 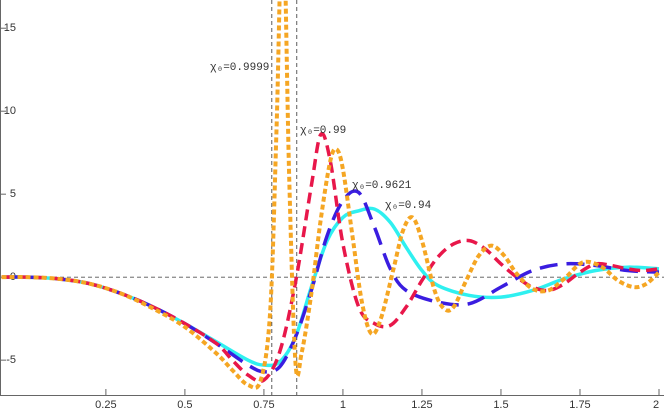 What do you see at coordinates (10, 111) in the screenshot?
I see `y-tick-label: 10` at bounding box center [10, 111].